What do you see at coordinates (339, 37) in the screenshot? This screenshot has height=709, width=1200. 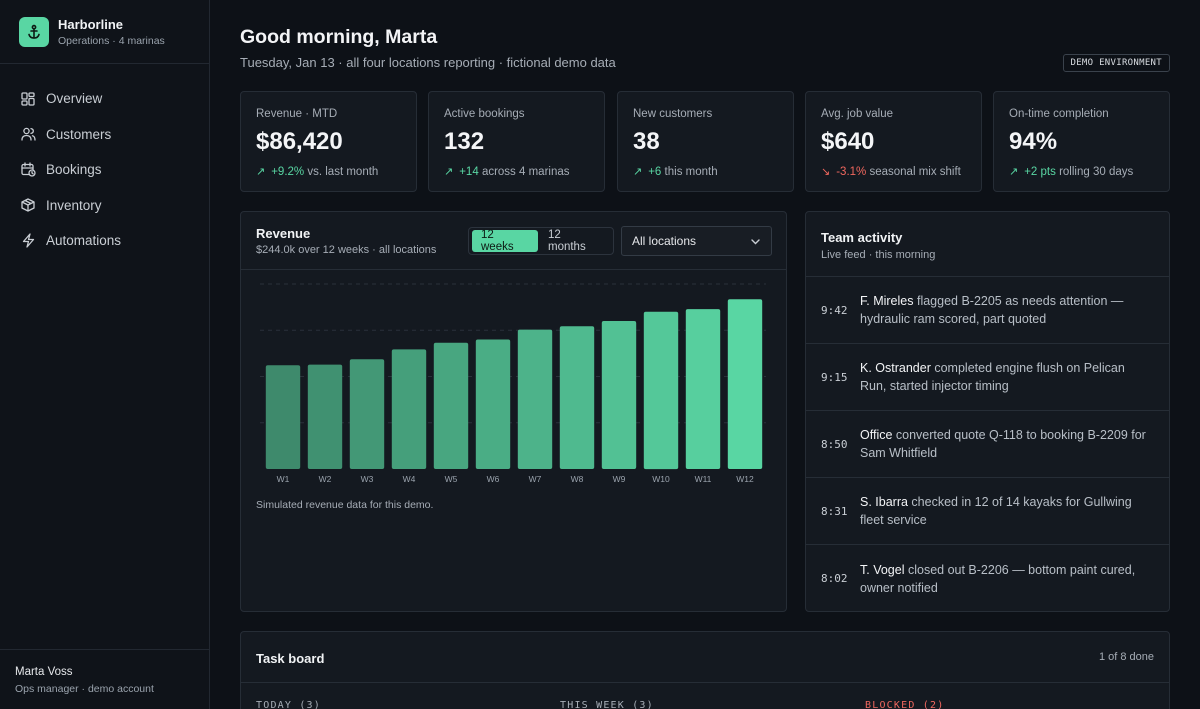 I see `page-title: Good morning, Marta` at bounding box center [339, 37].